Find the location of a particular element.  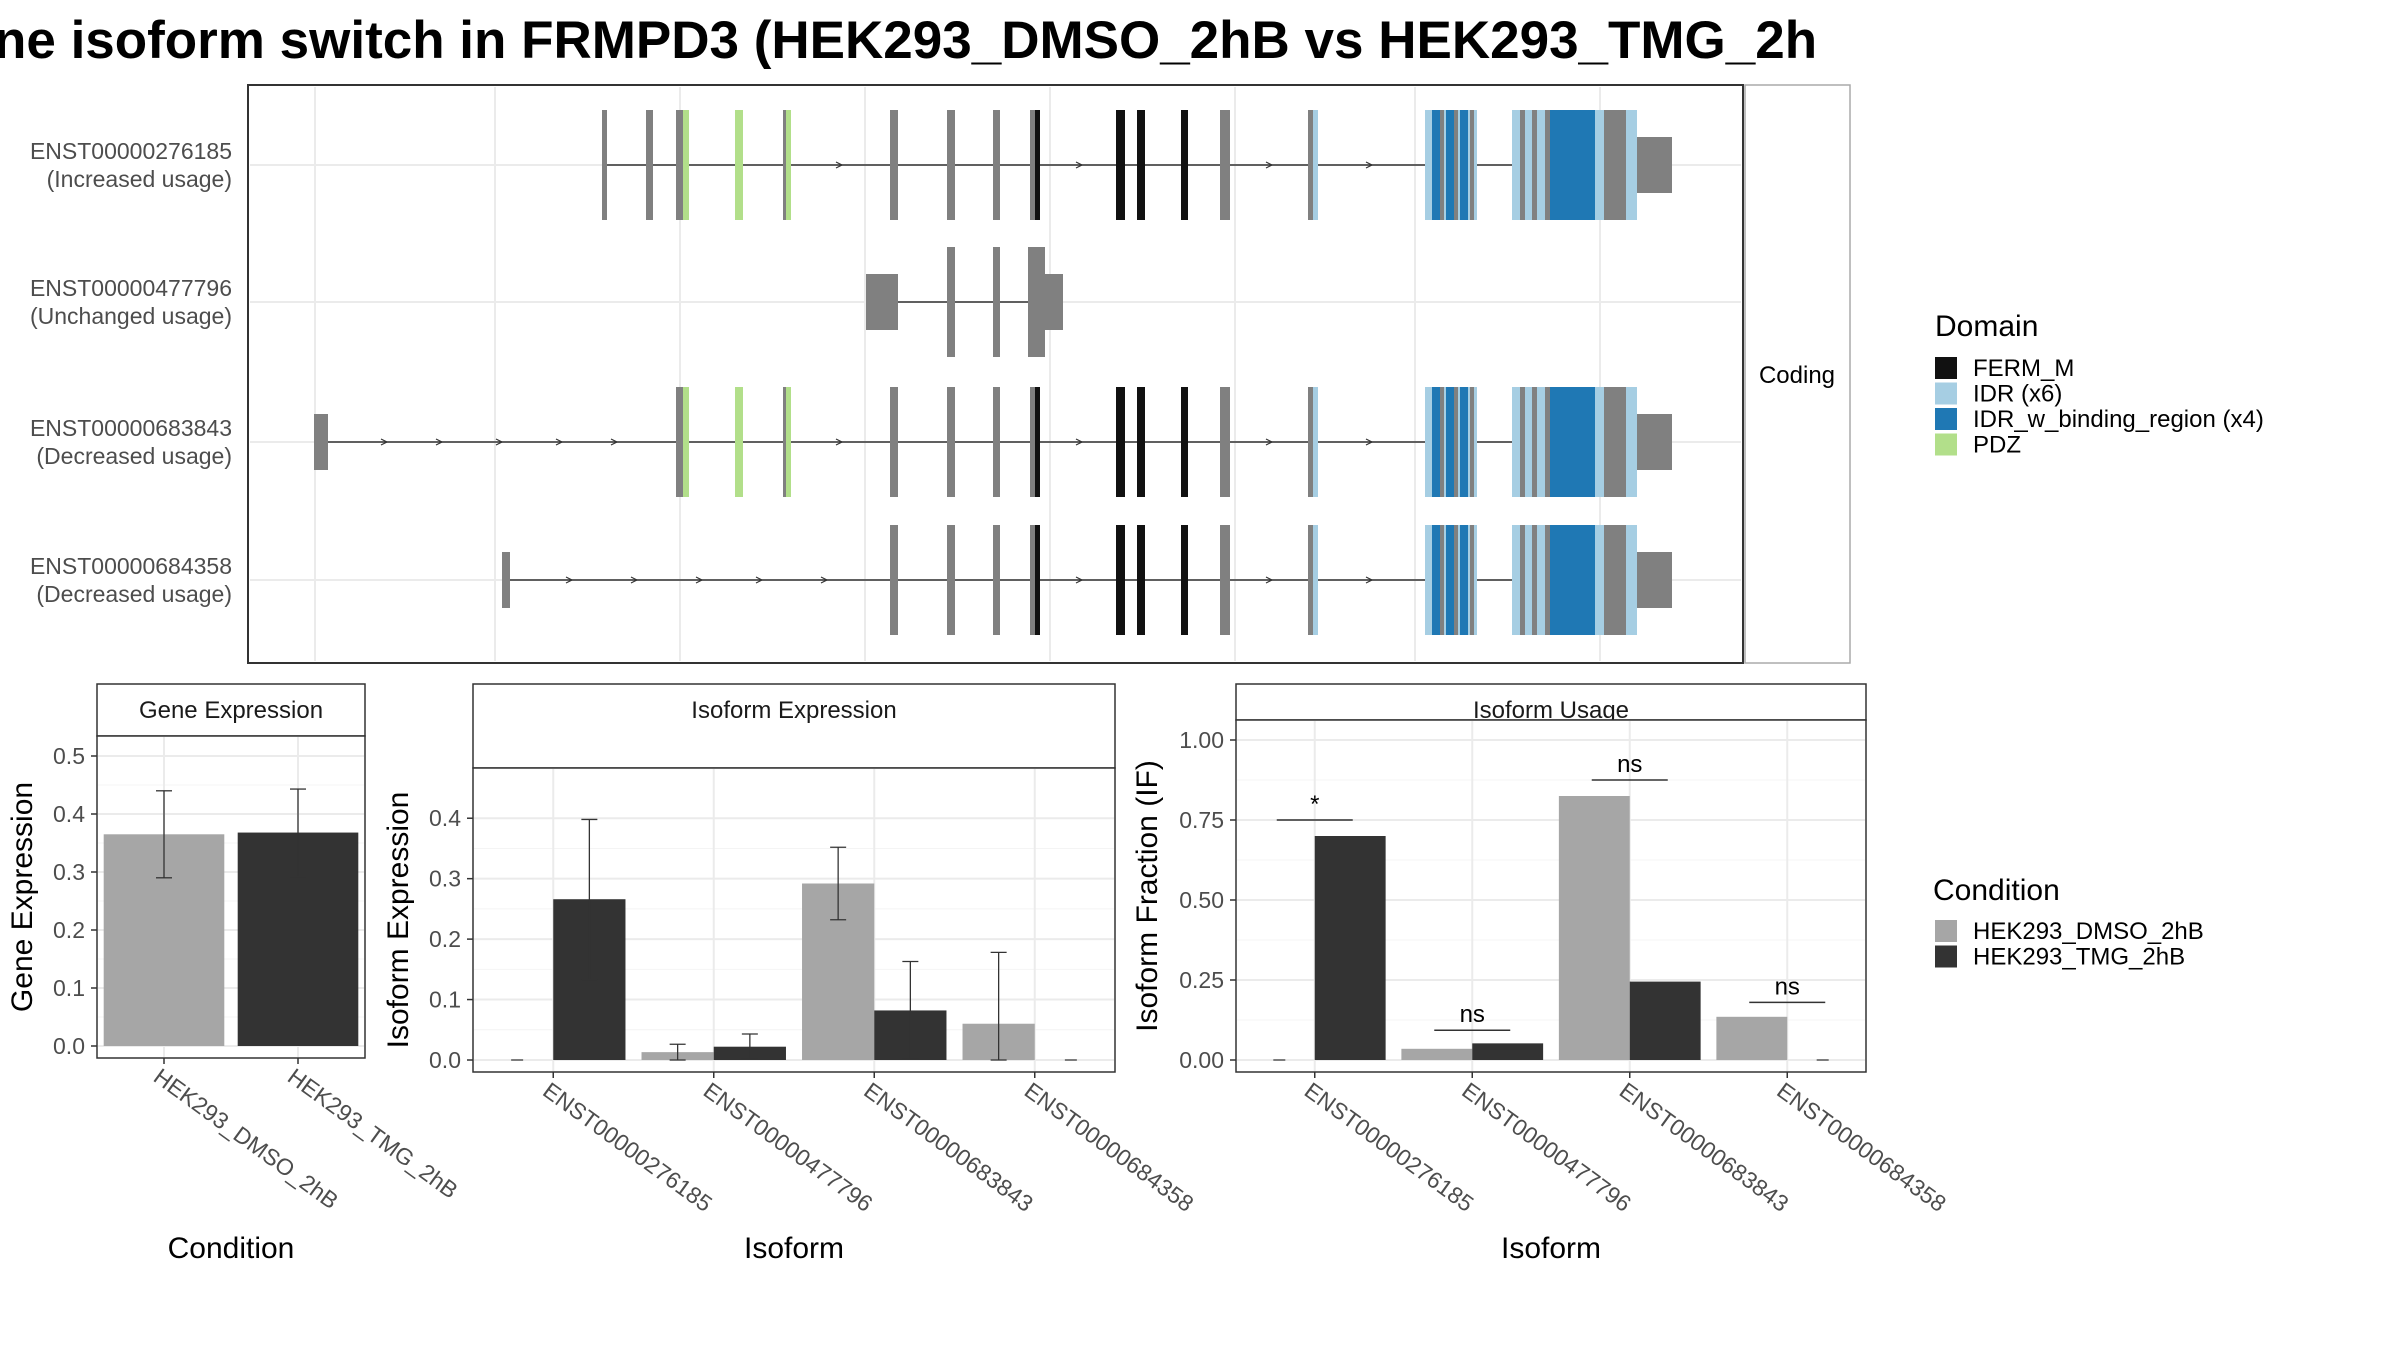

transcript-id-label: ENST00000477796 is located at coordinates (131, 288).